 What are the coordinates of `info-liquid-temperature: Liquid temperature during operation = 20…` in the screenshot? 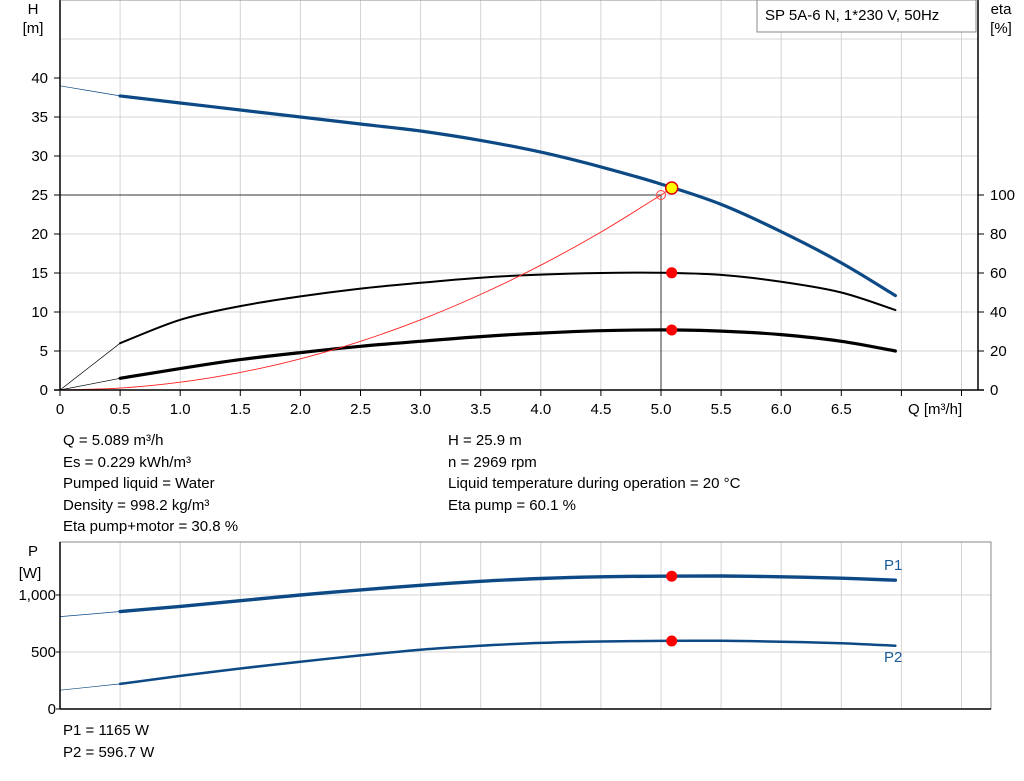 It's located at (594, 483).